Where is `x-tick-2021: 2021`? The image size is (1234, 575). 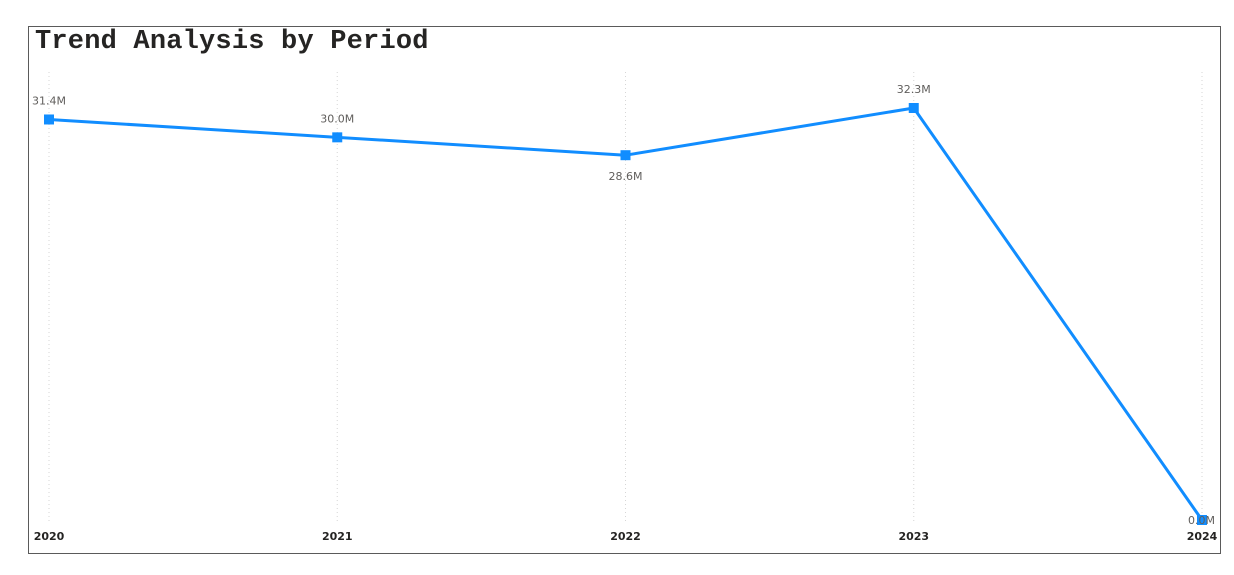 x-tick-2021: 2021 is located at coordinates (337, 536).